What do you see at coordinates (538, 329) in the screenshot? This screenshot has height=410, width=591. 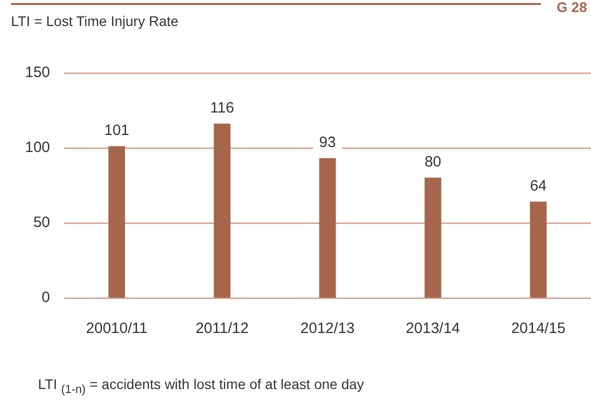 I see `x-tick-label: 2014/15` at bounding box center [538, 329].